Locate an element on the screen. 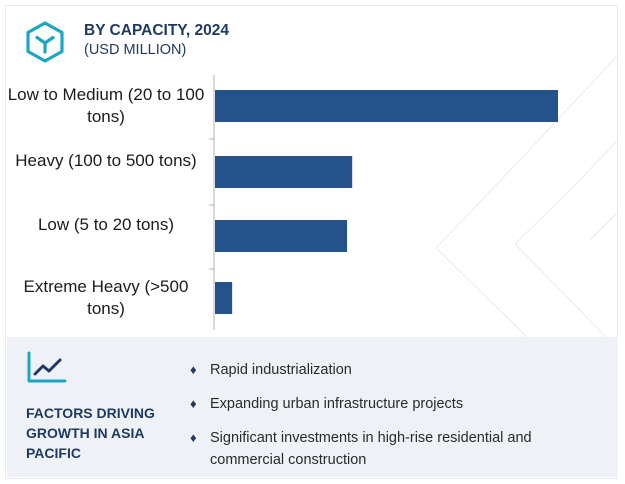  chart-subtitle: (USD MILLION) is located at coordinates (135, 50).